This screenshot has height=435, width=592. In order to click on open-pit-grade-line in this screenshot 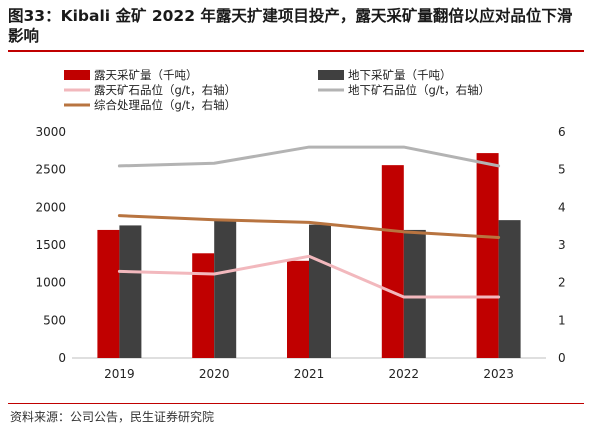, I will do `click(309, 276)`.